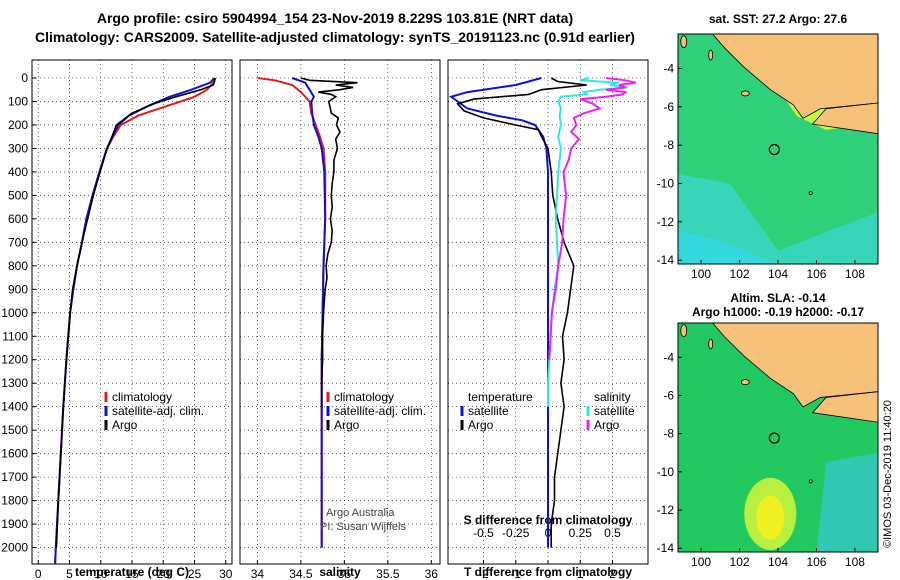  Describe the element at coordinates (612, 397) in the screenshot. I see `difference-legend-title-salinity: salinity` at that location.